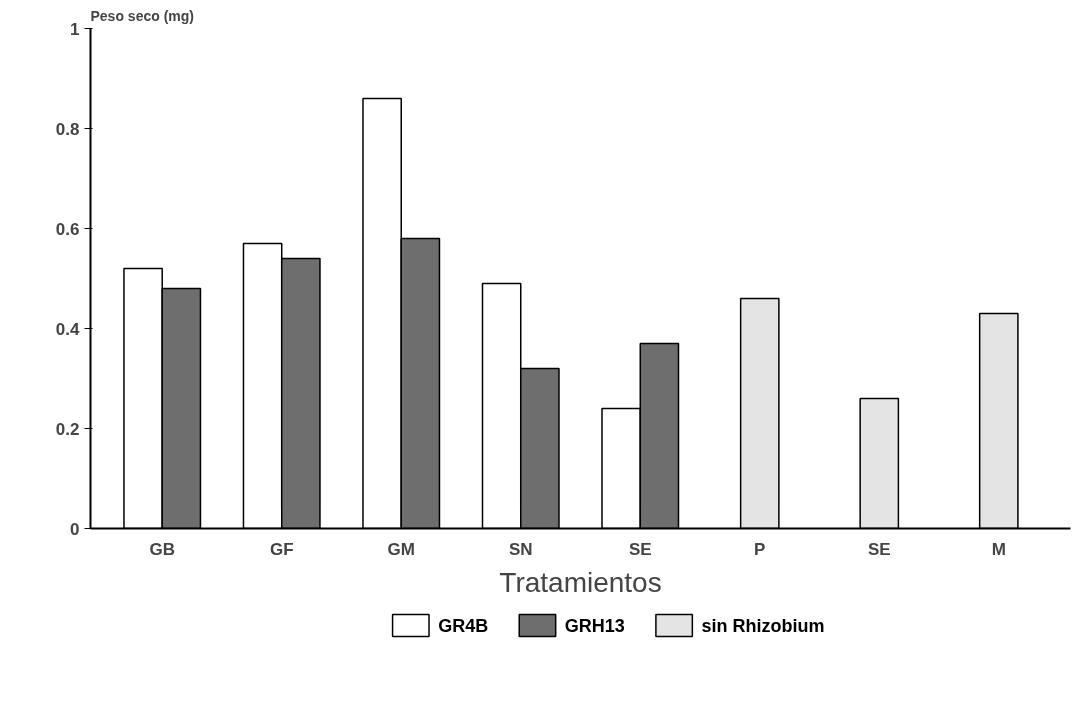  I want to click on y-tick-label: 0.8, so click(67, 129).